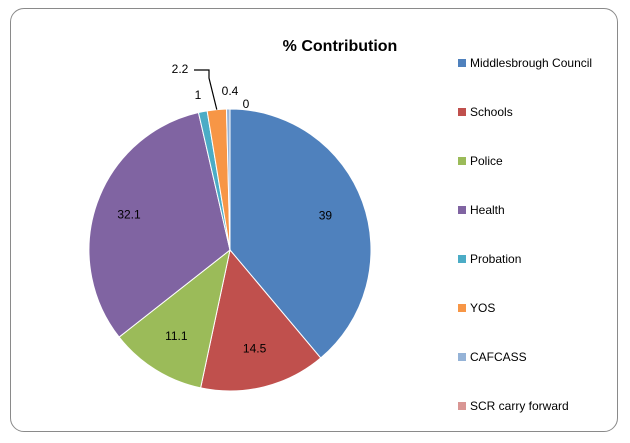  What do you see at coordinates (261, 320) in the screenshot?
I see `slice-schools` at bounding box center [261, 320].